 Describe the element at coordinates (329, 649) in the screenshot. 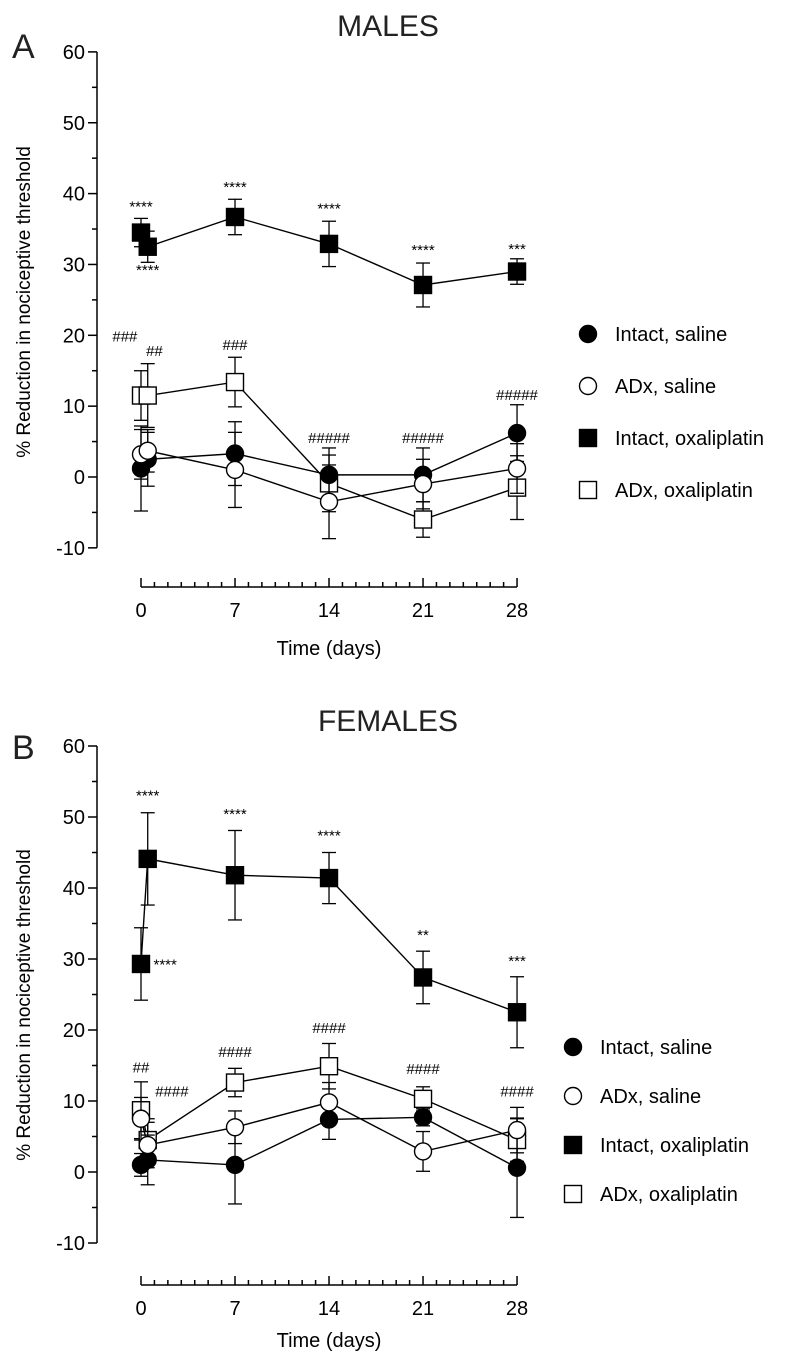

I see `x-axis-label: Time (days)` at that location.